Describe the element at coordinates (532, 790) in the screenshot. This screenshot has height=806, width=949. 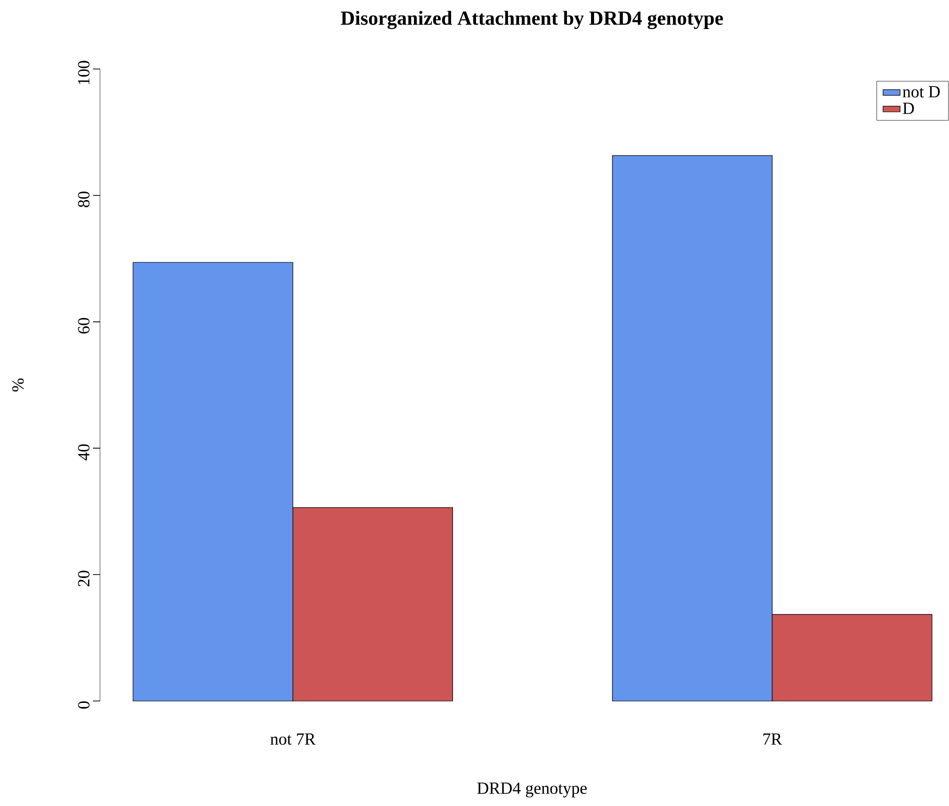
I see `x-axis-title: DRD4 genotype` at that location.